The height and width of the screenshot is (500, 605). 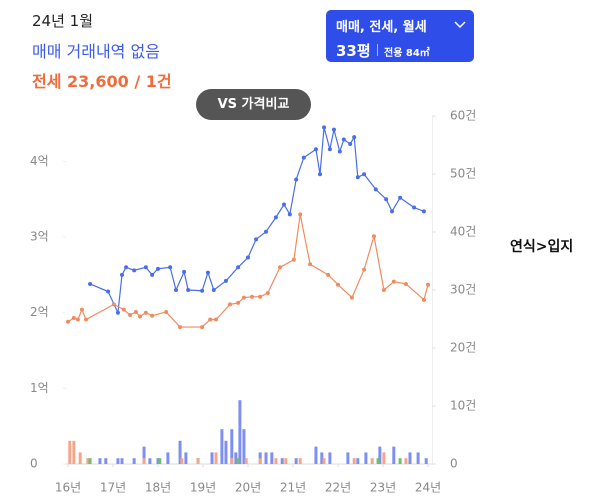 I want to click on x-tick-label: 22년, so click(x=338, y=488).